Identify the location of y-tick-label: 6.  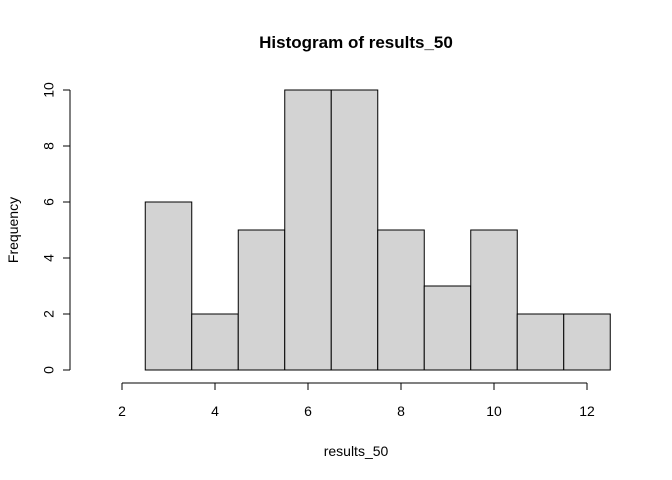
(49, 202).